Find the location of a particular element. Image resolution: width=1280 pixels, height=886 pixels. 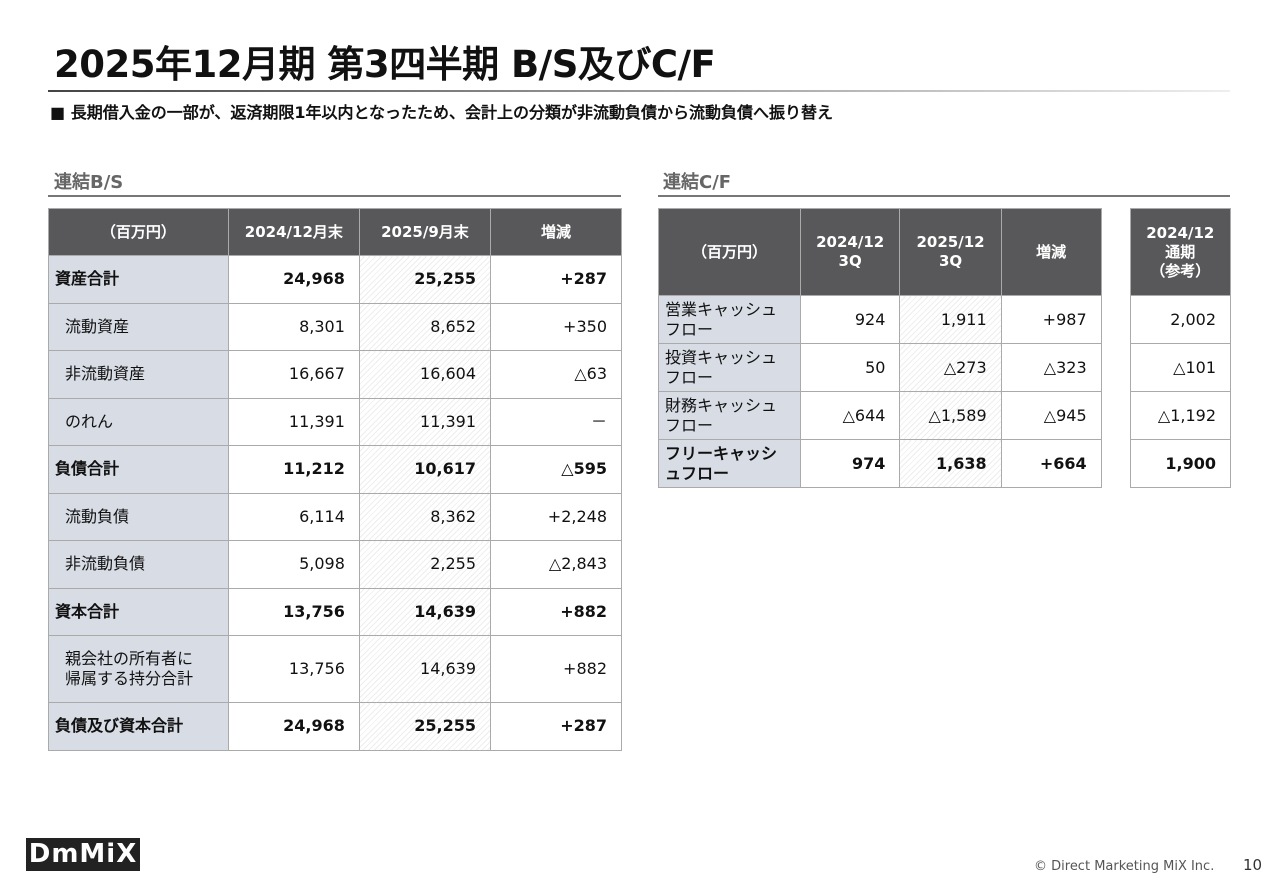

cell: △273 is located at coordinates (950, 367).